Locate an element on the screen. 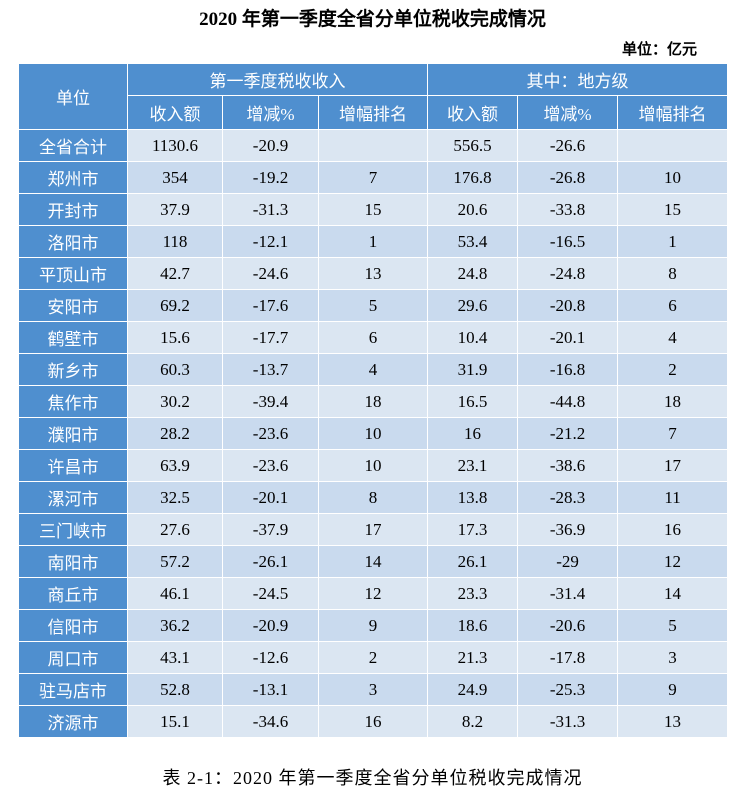  table-cell: -24.5 is located at coordinates (270, 593).